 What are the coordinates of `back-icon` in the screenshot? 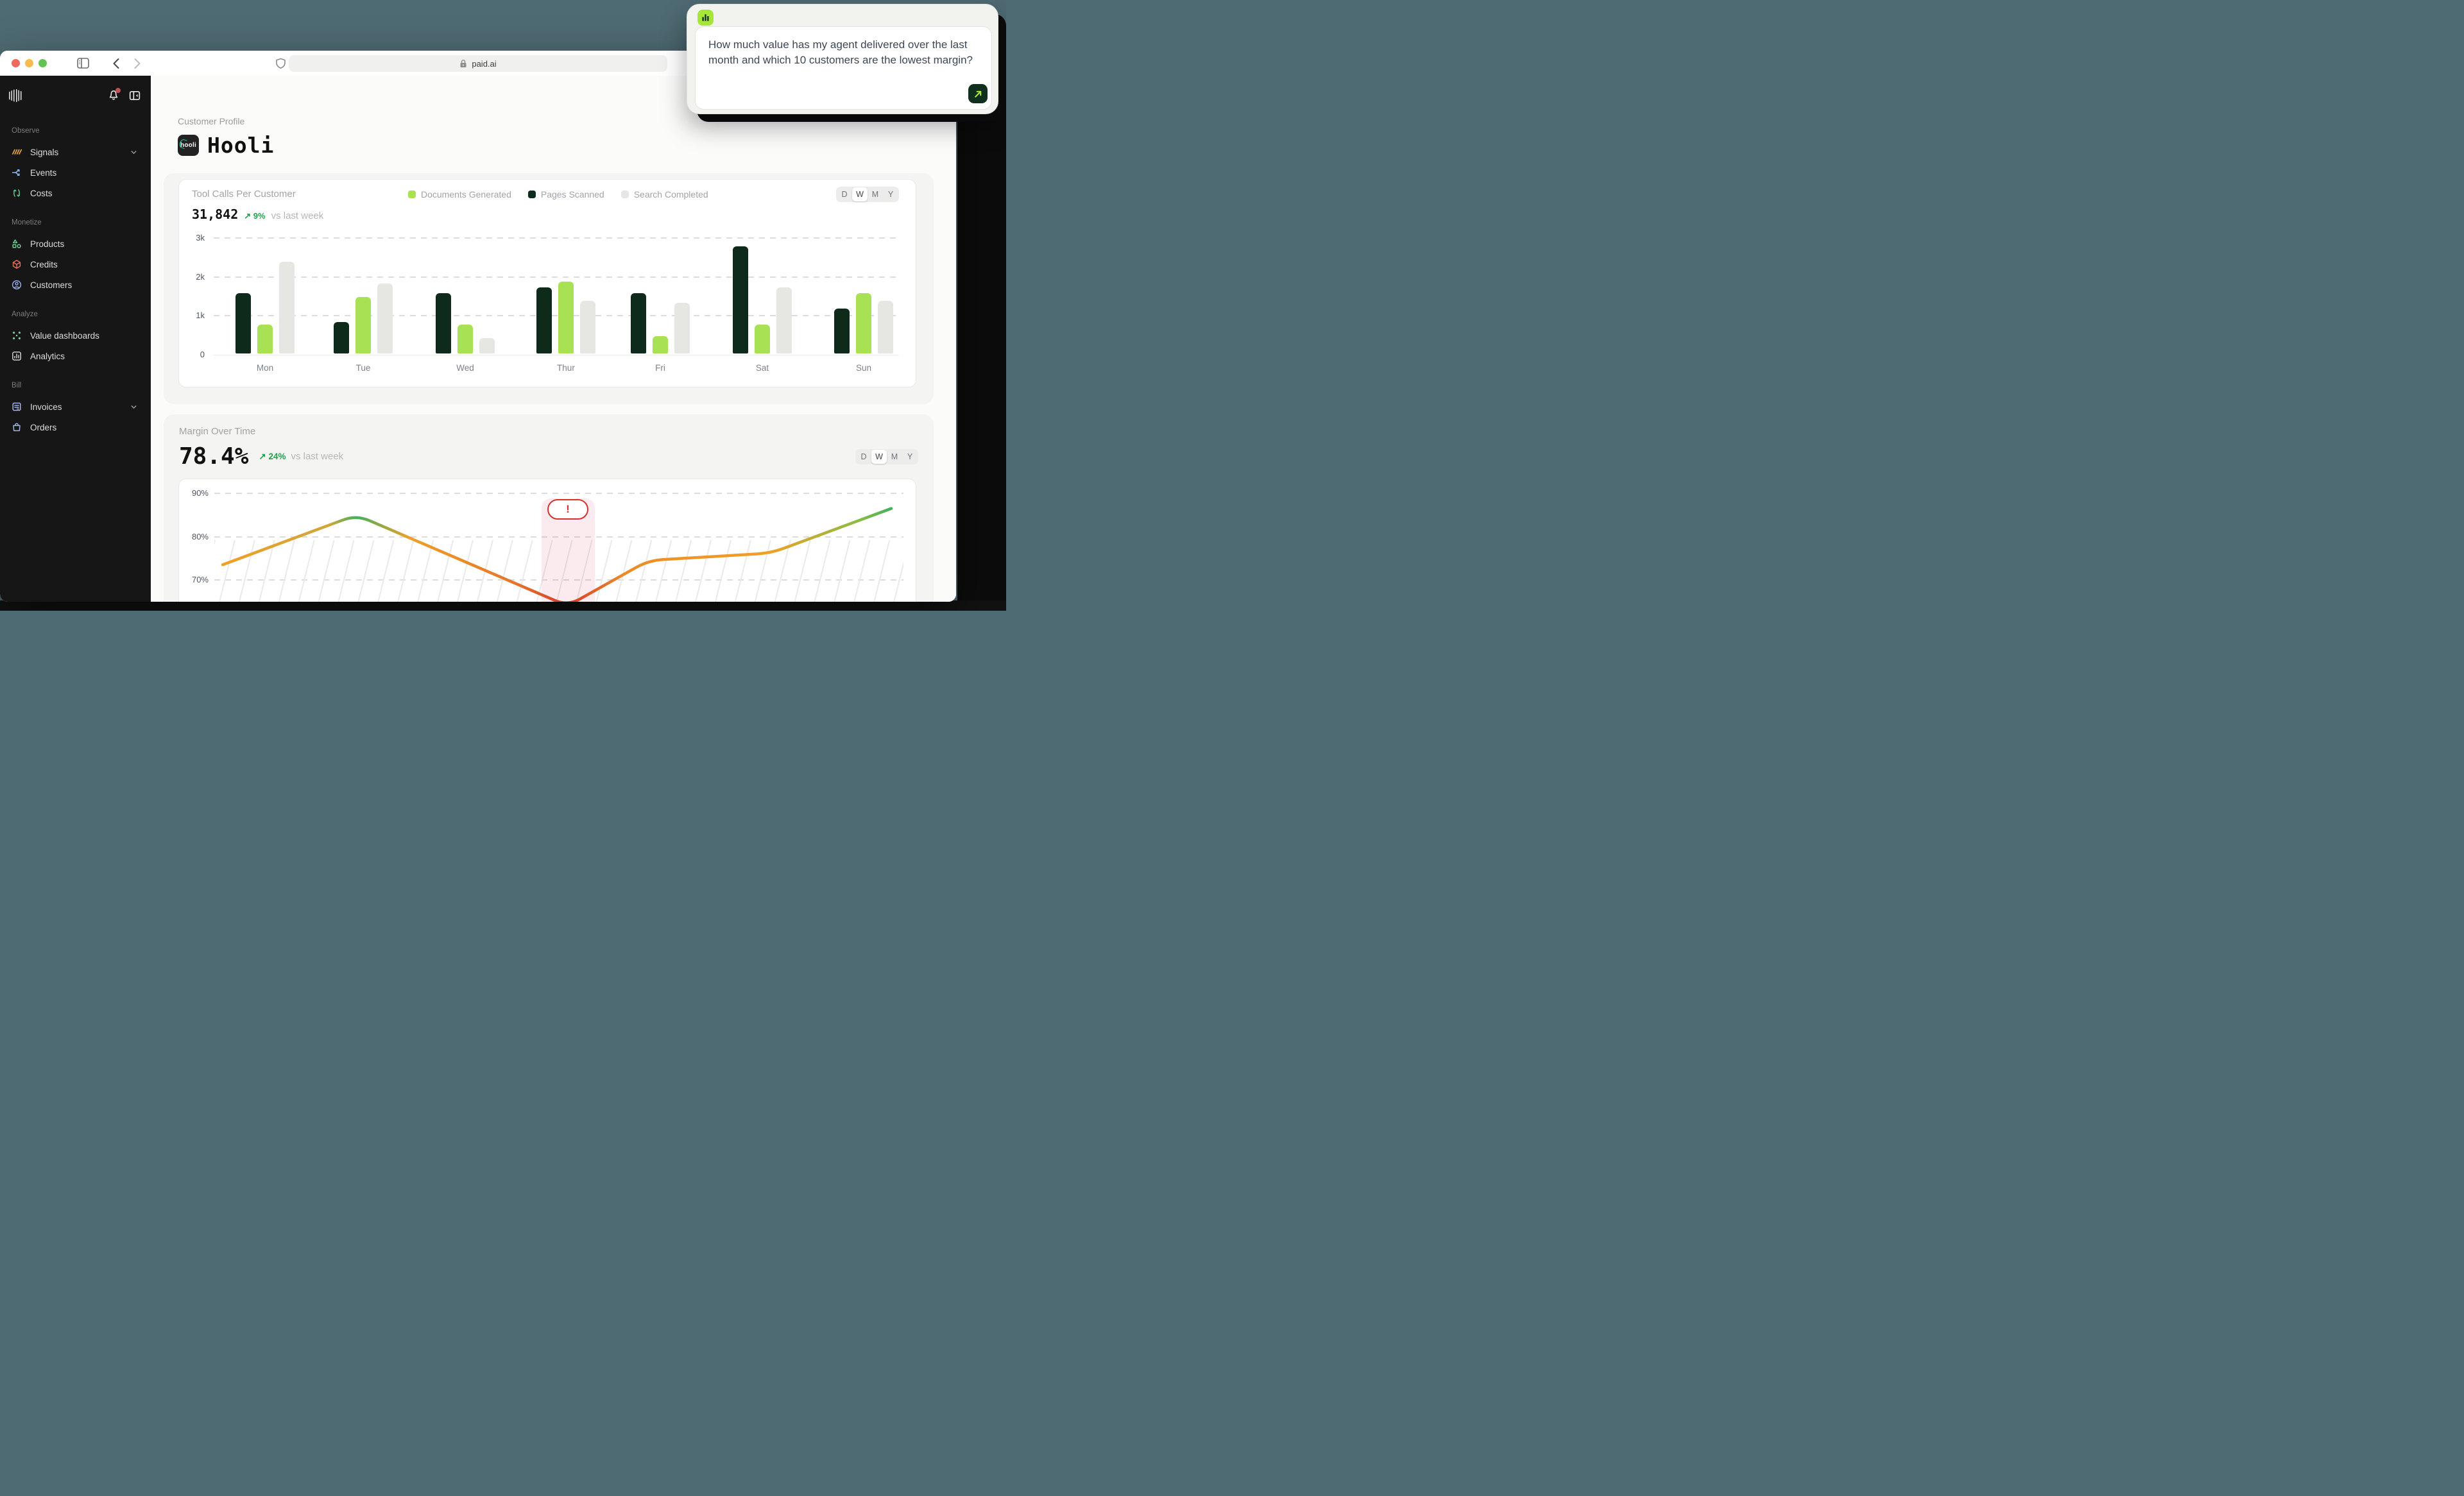 It's located at (116, 63).